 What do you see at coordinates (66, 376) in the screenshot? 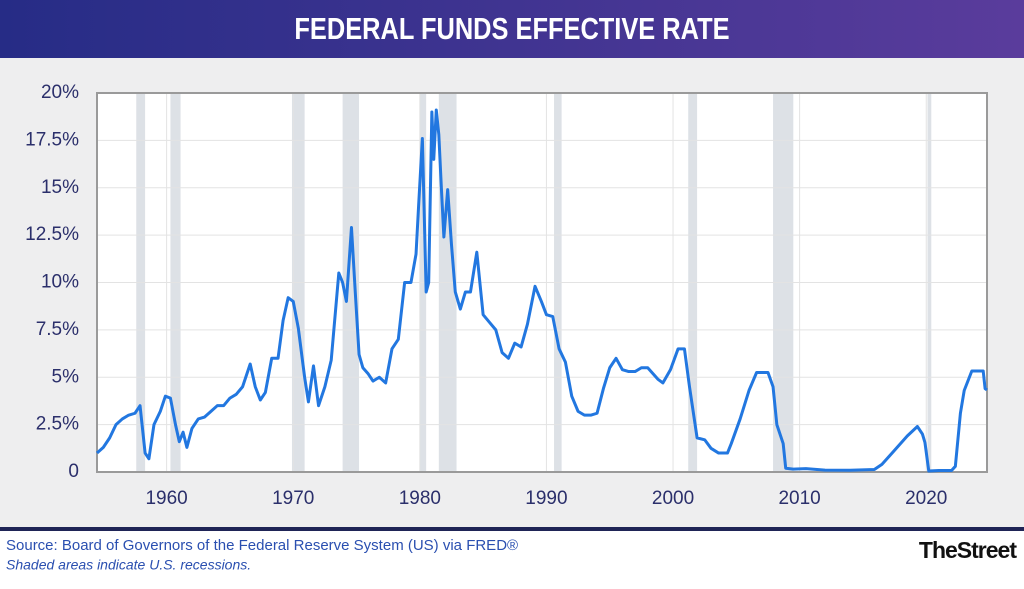
I see `y-tick-label: 5%` at bounding box center [66, 376].